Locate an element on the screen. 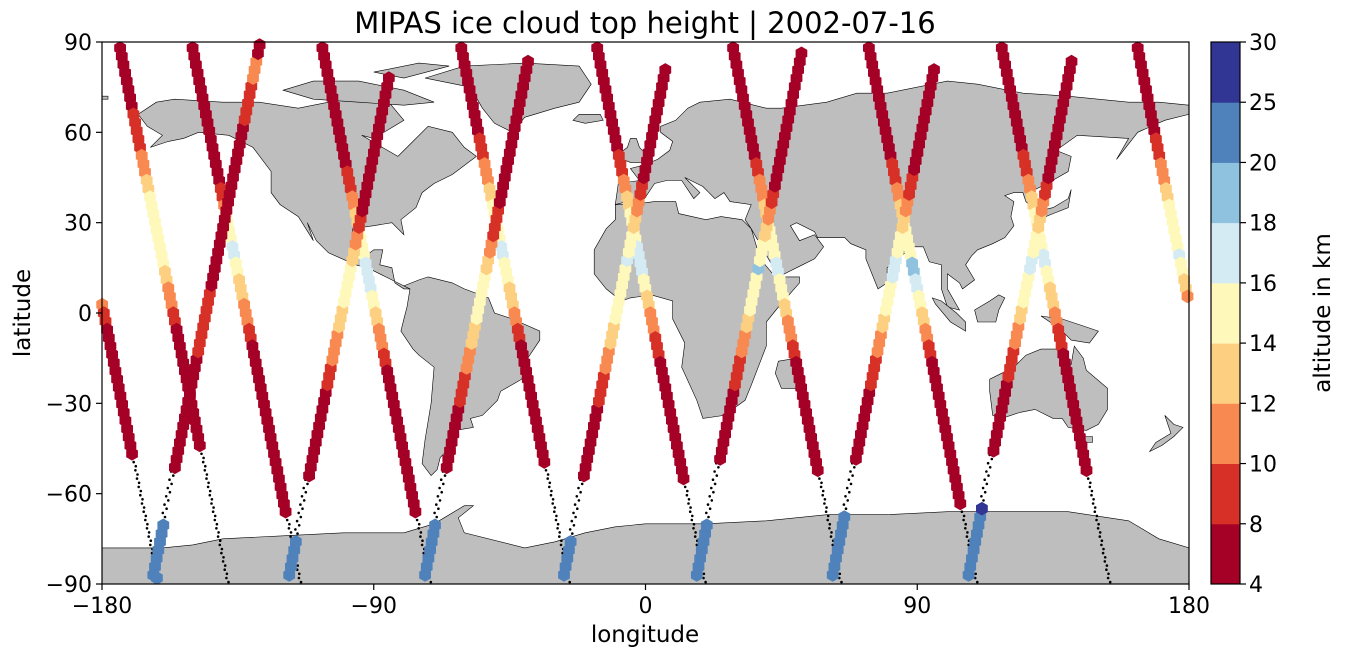 This screenshot has width=1345, height=657. colorbar-frame is located at coordinates (1225, 313).